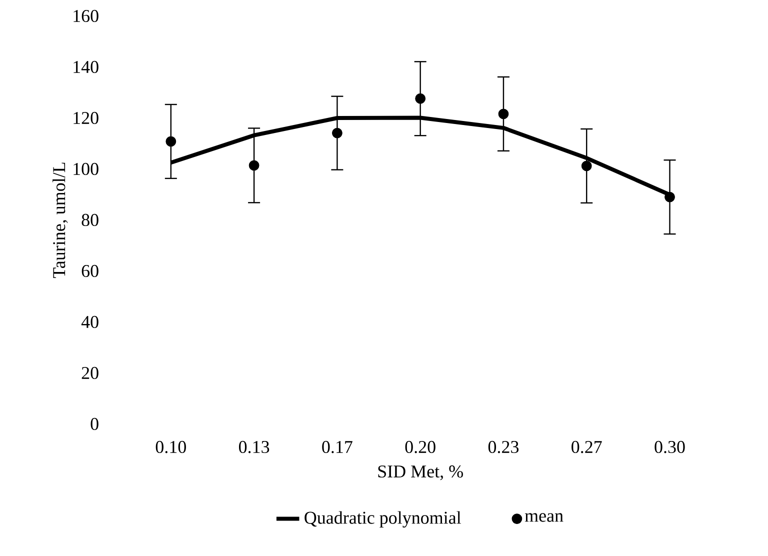 The image size is (768, 556). Describe the element at coordinates (94, 424) in the screenshot. I see `y-tick-label: 0` at that location.